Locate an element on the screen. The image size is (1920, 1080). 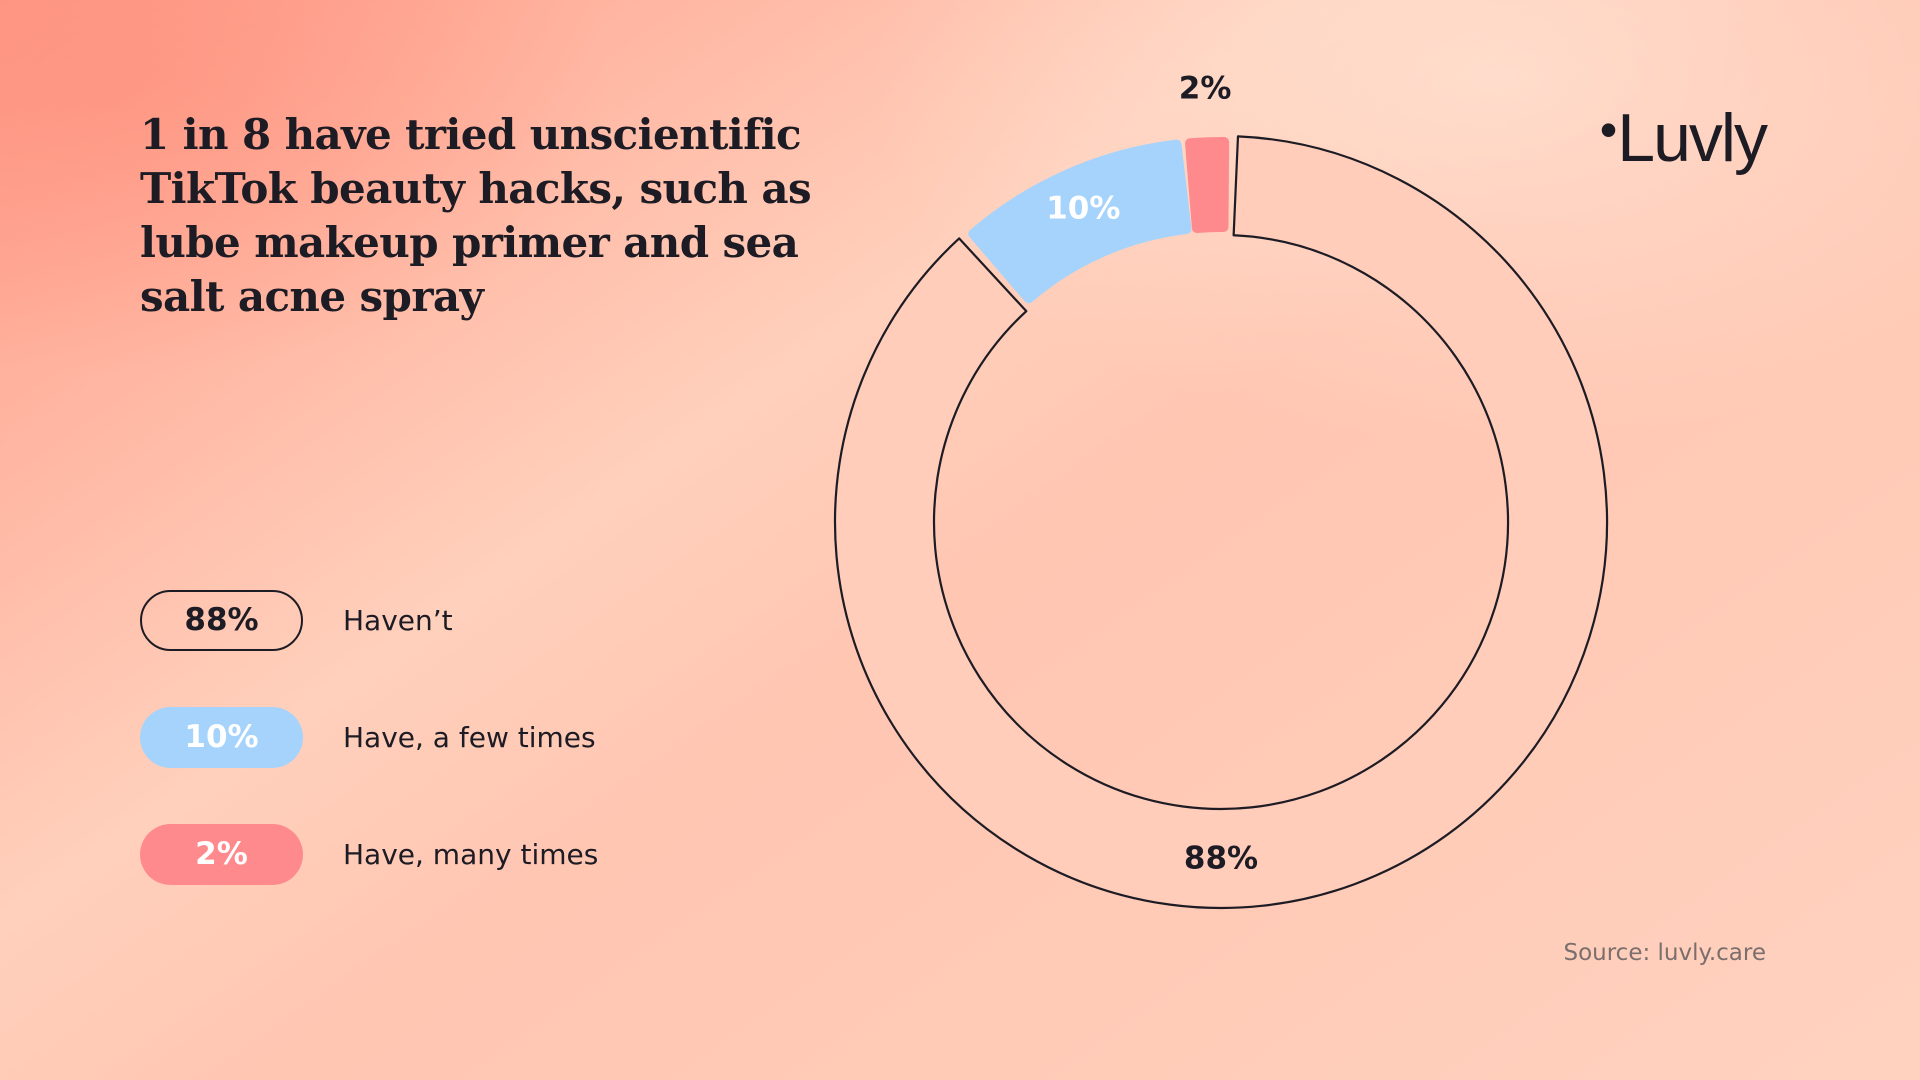
donut-slice-few-times is located at coordinates (1080, 221).